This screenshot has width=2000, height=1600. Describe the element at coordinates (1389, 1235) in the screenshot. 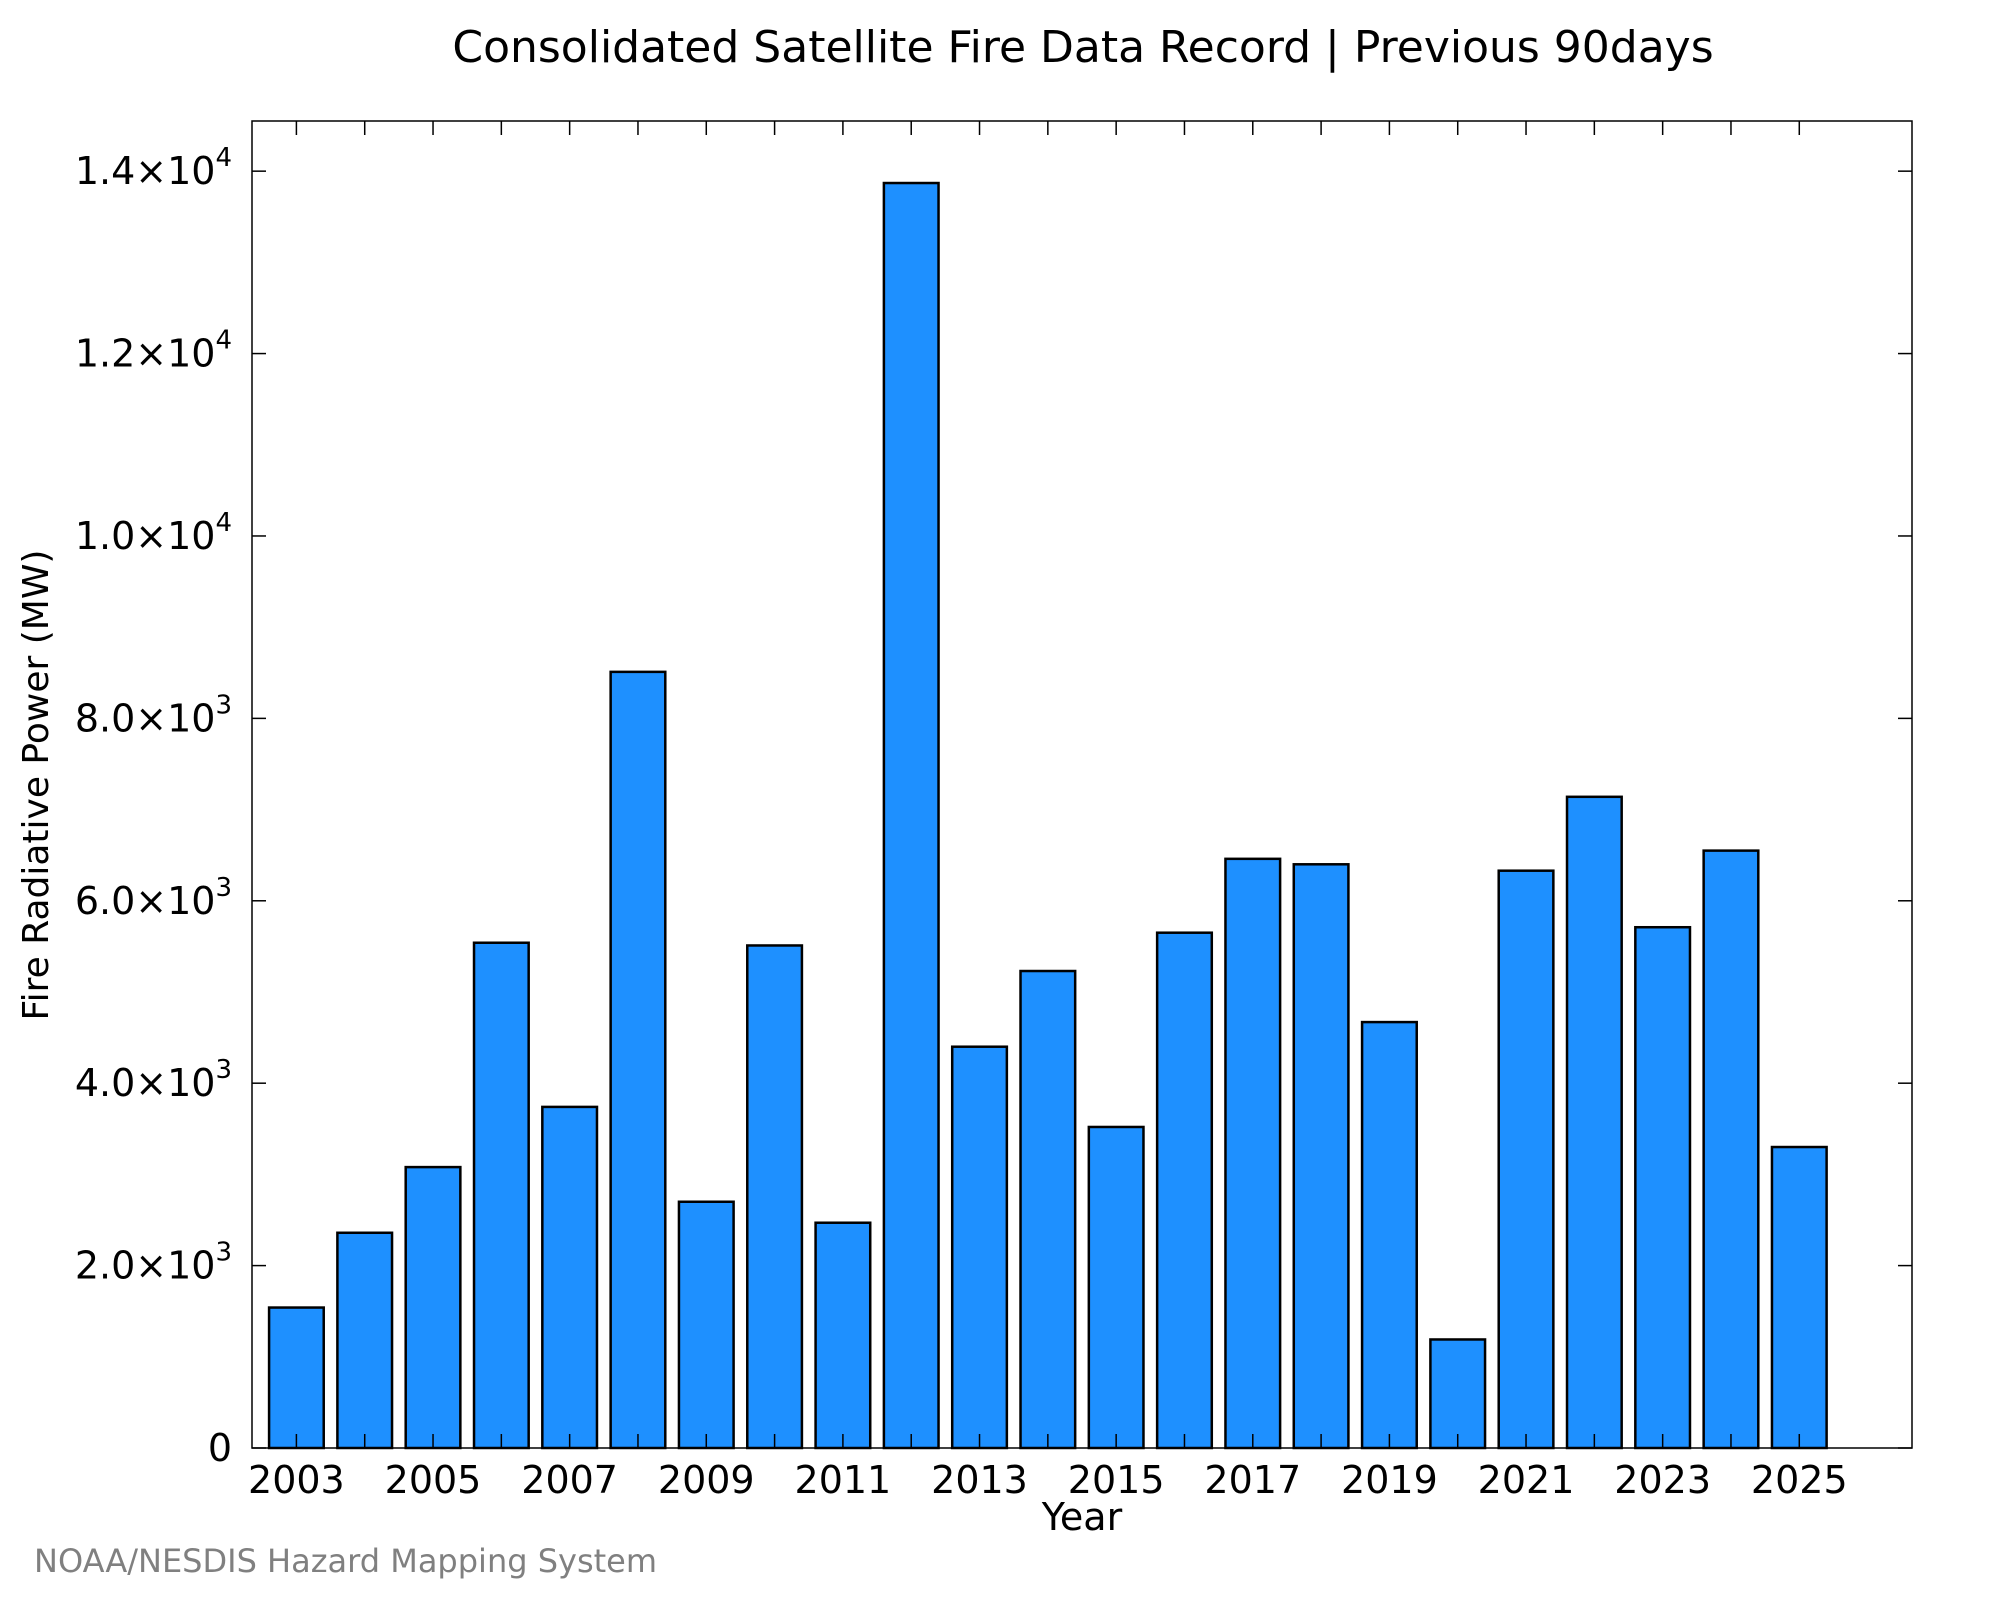

I see `bar-2019` at that location.